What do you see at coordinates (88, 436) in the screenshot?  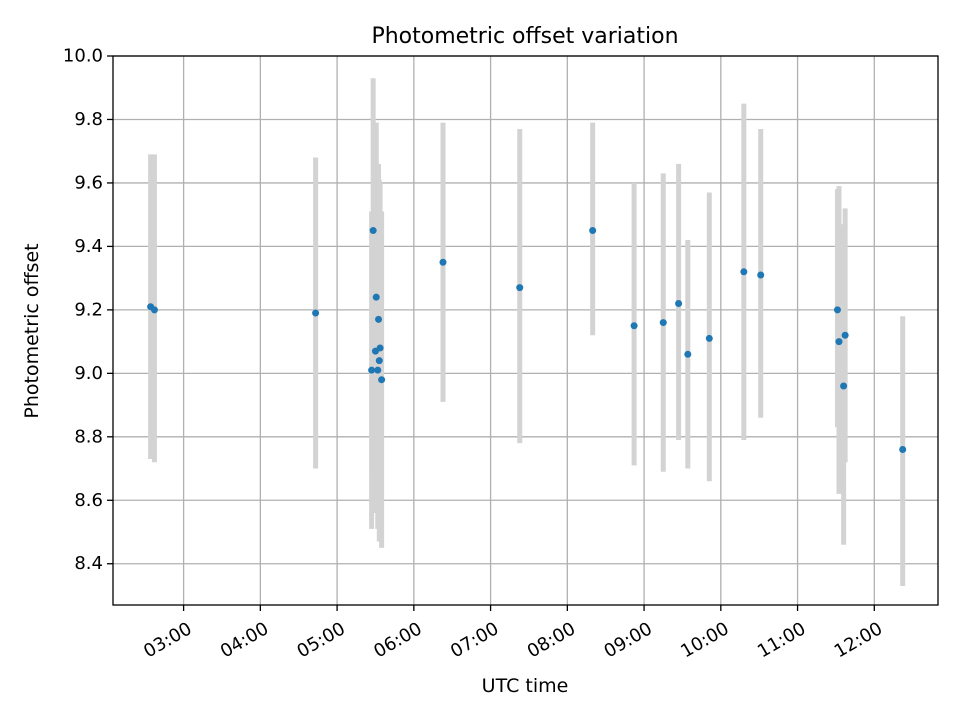 I see `y-tick-label: 8.8` at bounding box center [88, 436].